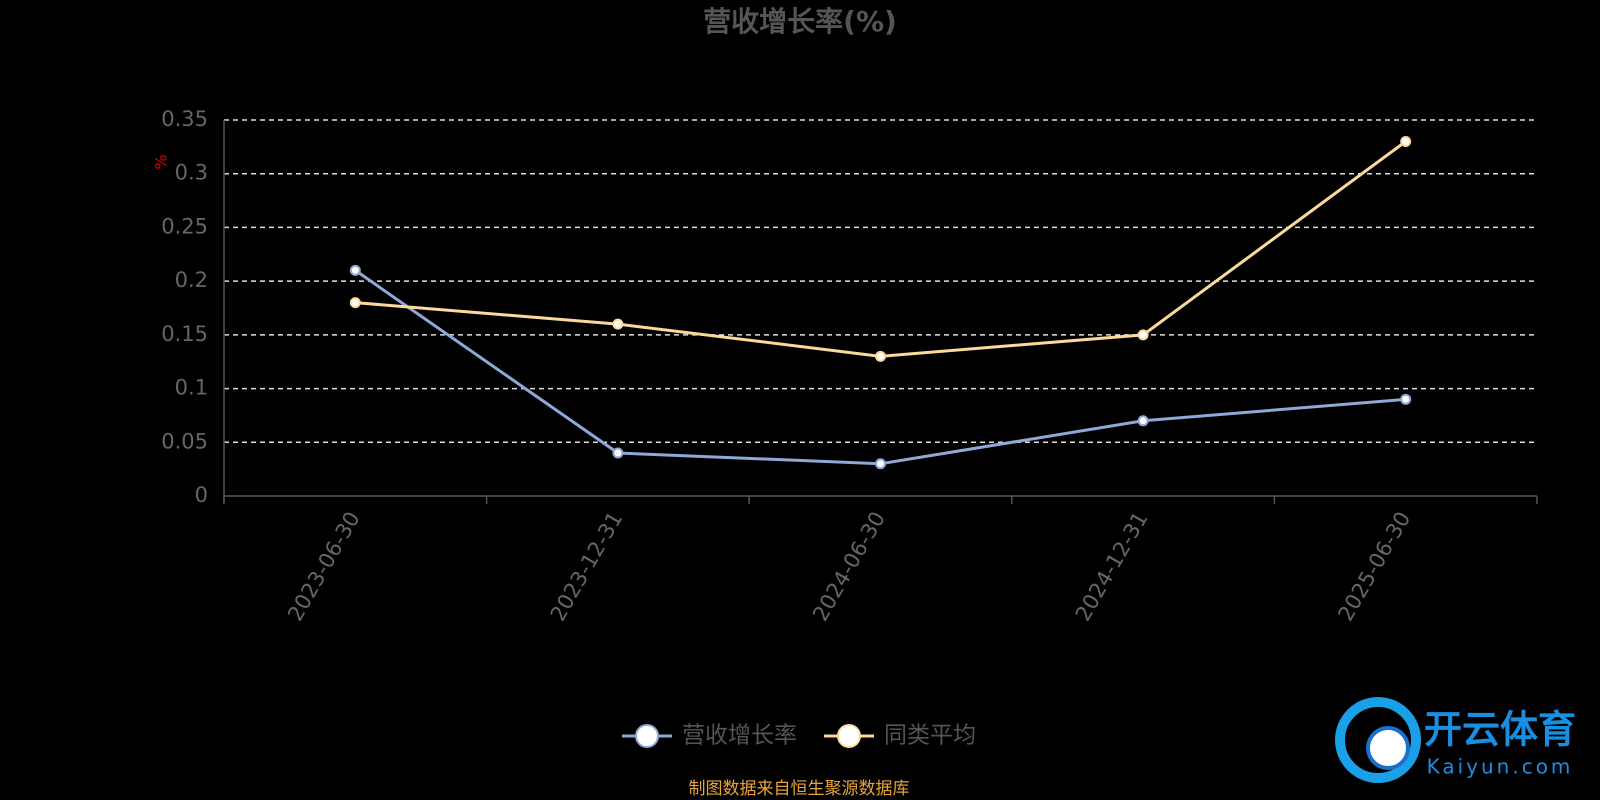 This screenshot has width=1600, height=800. What do you see at coordinates (1388, 748) in the screenshot?
I see `logo-ball` at bounding box center [1388, 748].